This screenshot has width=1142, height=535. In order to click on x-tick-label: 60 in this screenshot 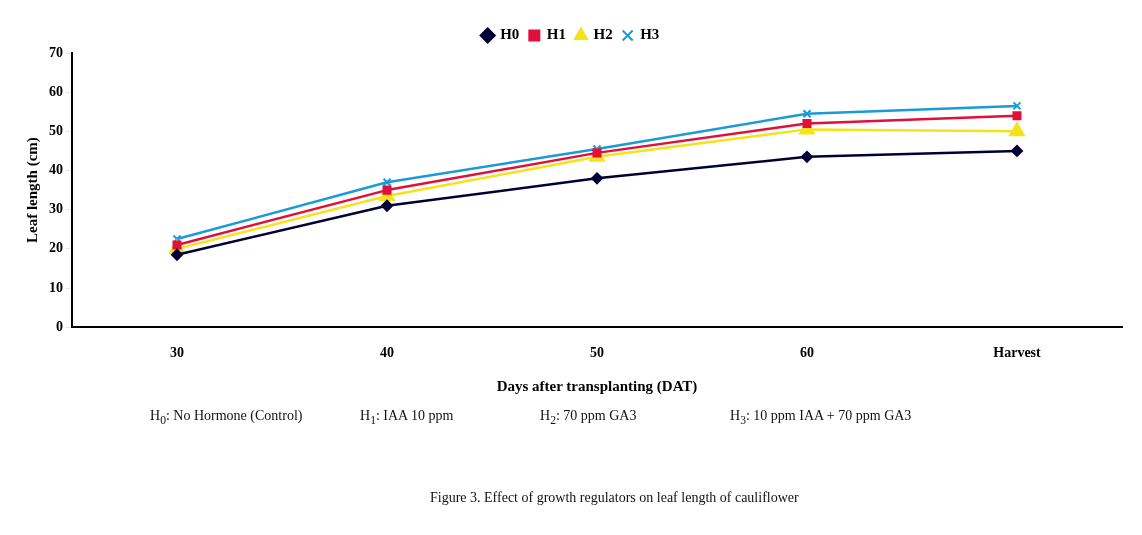, I will do `click(807, 353)`.